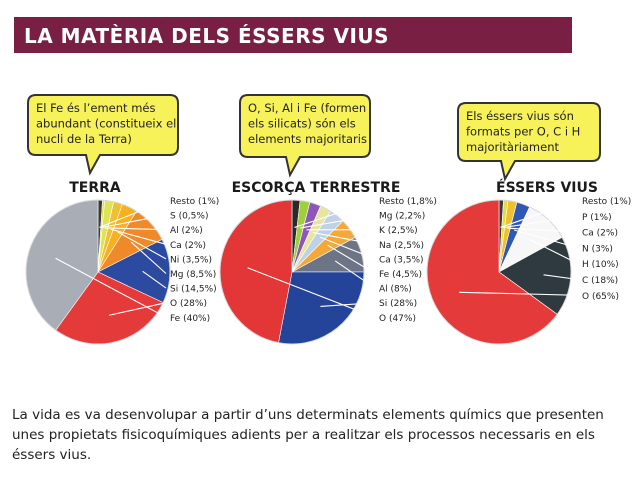 The width and height of the screenshot is (638, 479). What do you see at coordinates (193, 275) in the screenshot?
I see `slice-label: Mg (8,5%)` at bounding box center [193, 275].